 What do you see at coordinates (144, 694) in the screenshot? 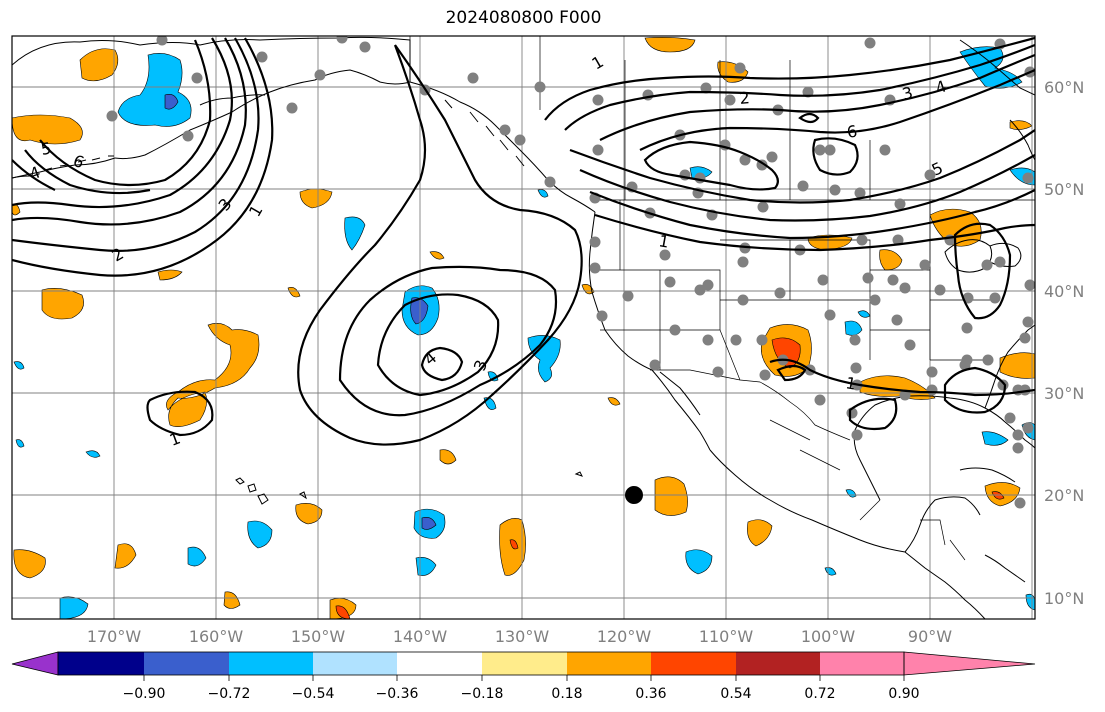
I see `colorbar-tick-label: −0.90` at bounding box center [144, 694].